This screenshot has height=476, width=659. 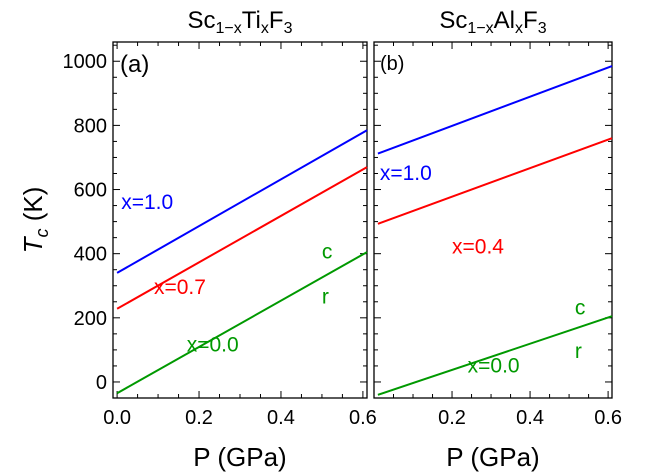 I want to click on panel-a-annotation: r, so click(x=325, y=296).